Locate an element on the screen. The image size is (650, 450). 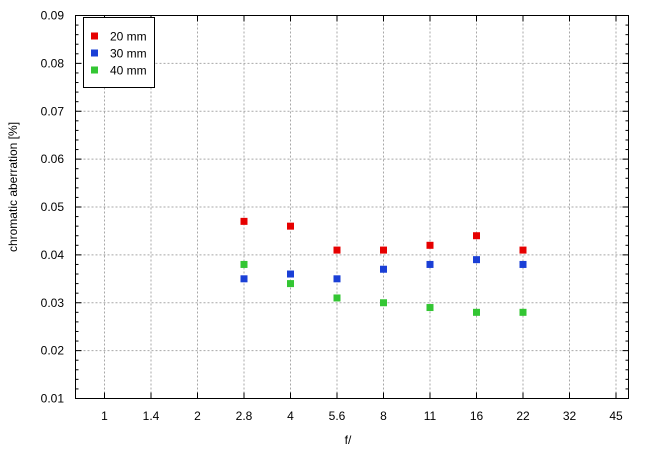
x-axis-title: f/ is located at coordinates (348, 440).